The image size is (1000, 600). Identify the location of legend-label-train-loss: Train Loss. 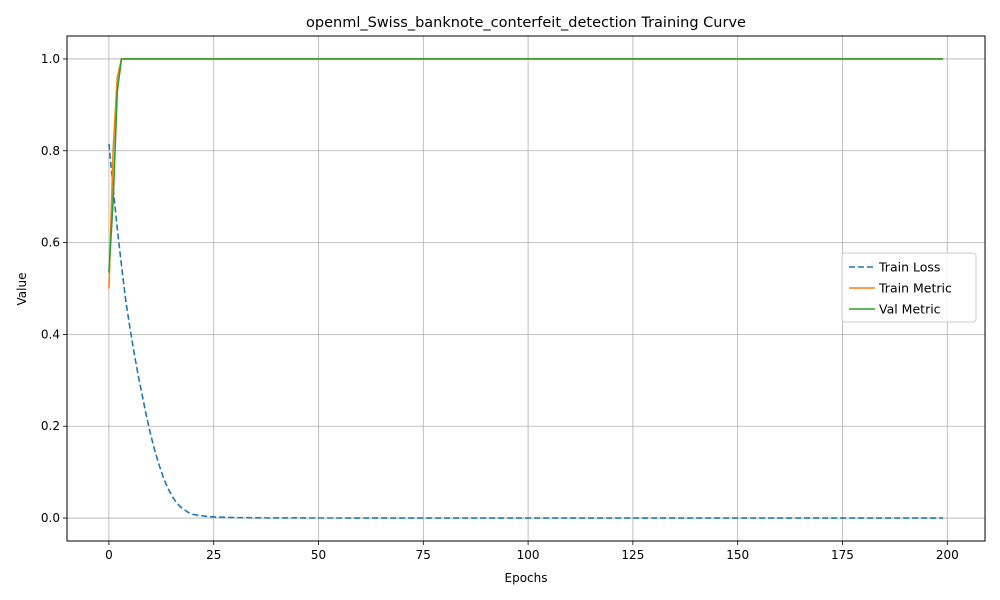
(909, 267).